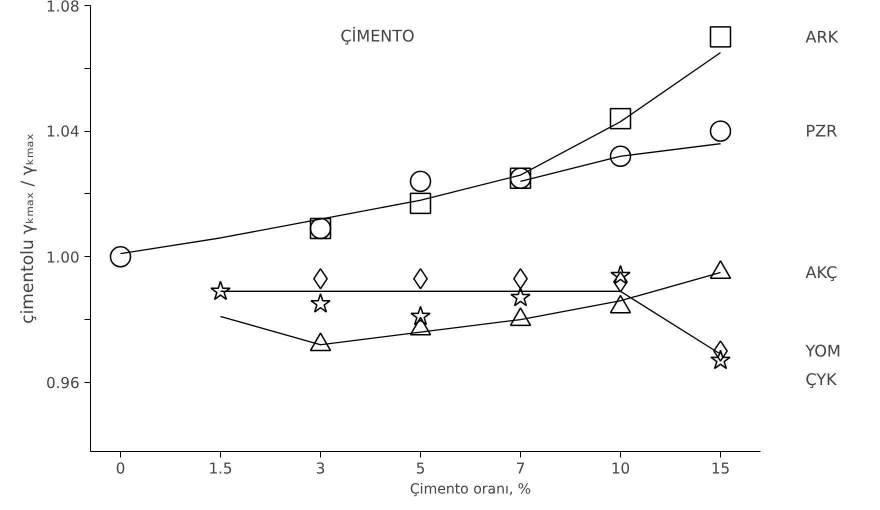 The height and width of the screenshot is (510, 880). Describe the element at coordinates (822, 131) in the screenshot. I see `text: PZR` at that location.